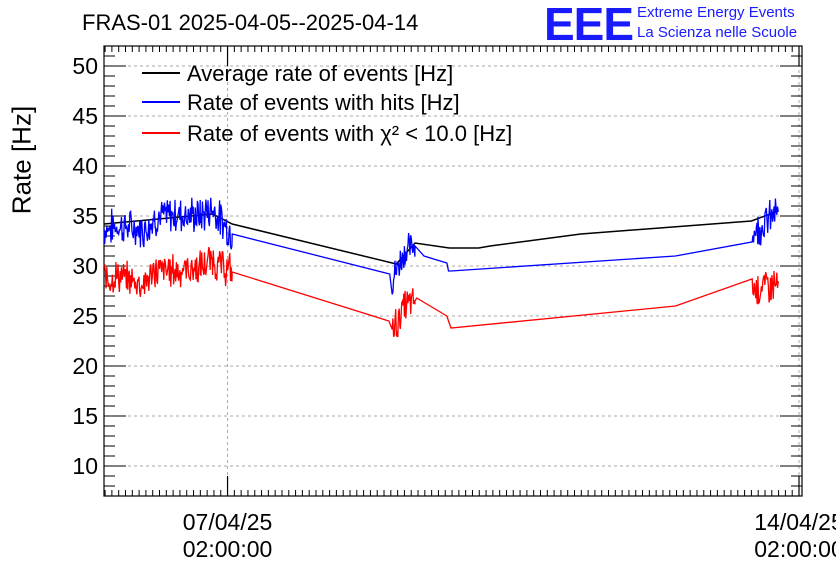 The width and height of the screenshot is (836, 572). I want to click on x-tick-label-date: 07/04/25, so click(228, 522).